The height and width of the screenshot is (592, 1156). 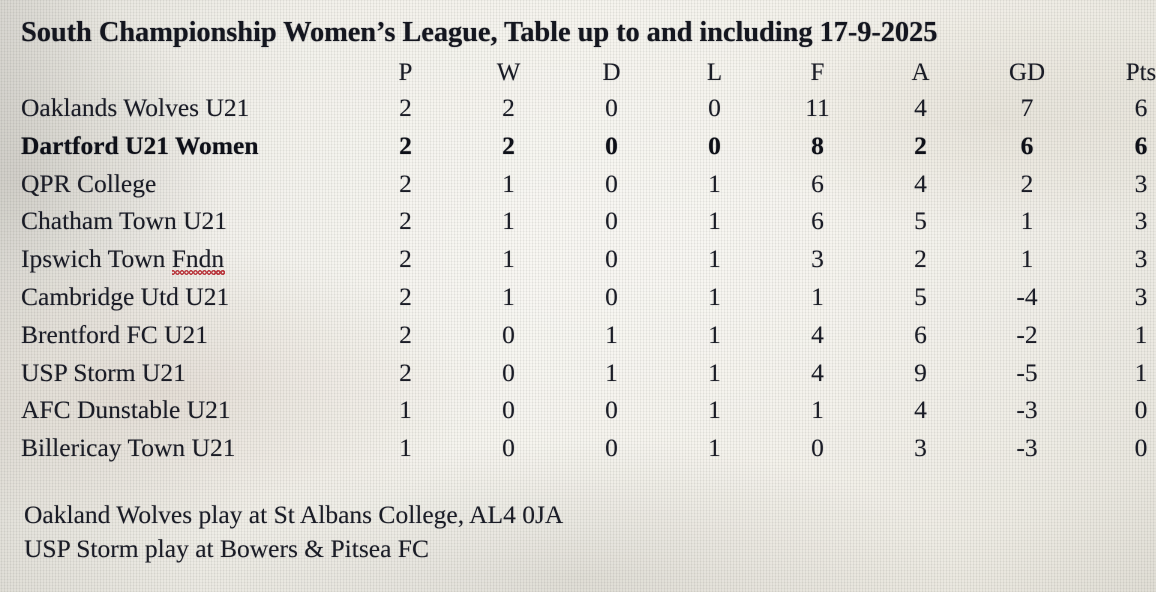 I want to click on cell-goals-against: 9, so click(x=920, y=372).